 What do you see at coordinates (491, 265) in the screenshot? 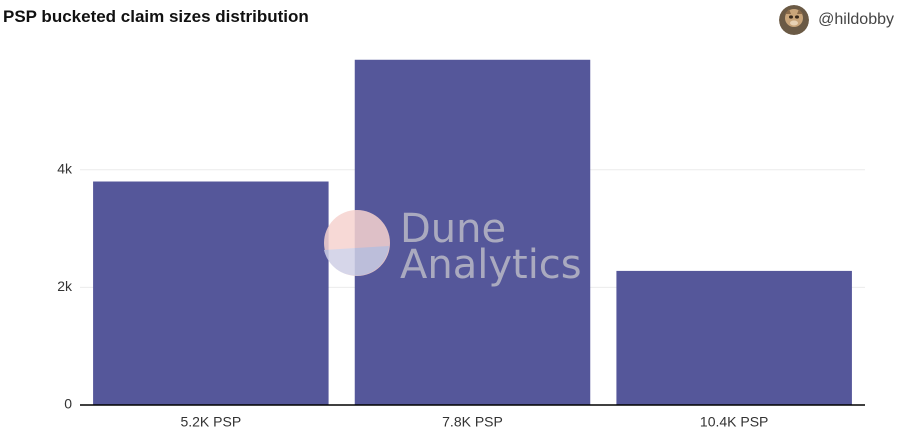
I see `watermark-line2: Analytics` at bounding box center [491, 265].